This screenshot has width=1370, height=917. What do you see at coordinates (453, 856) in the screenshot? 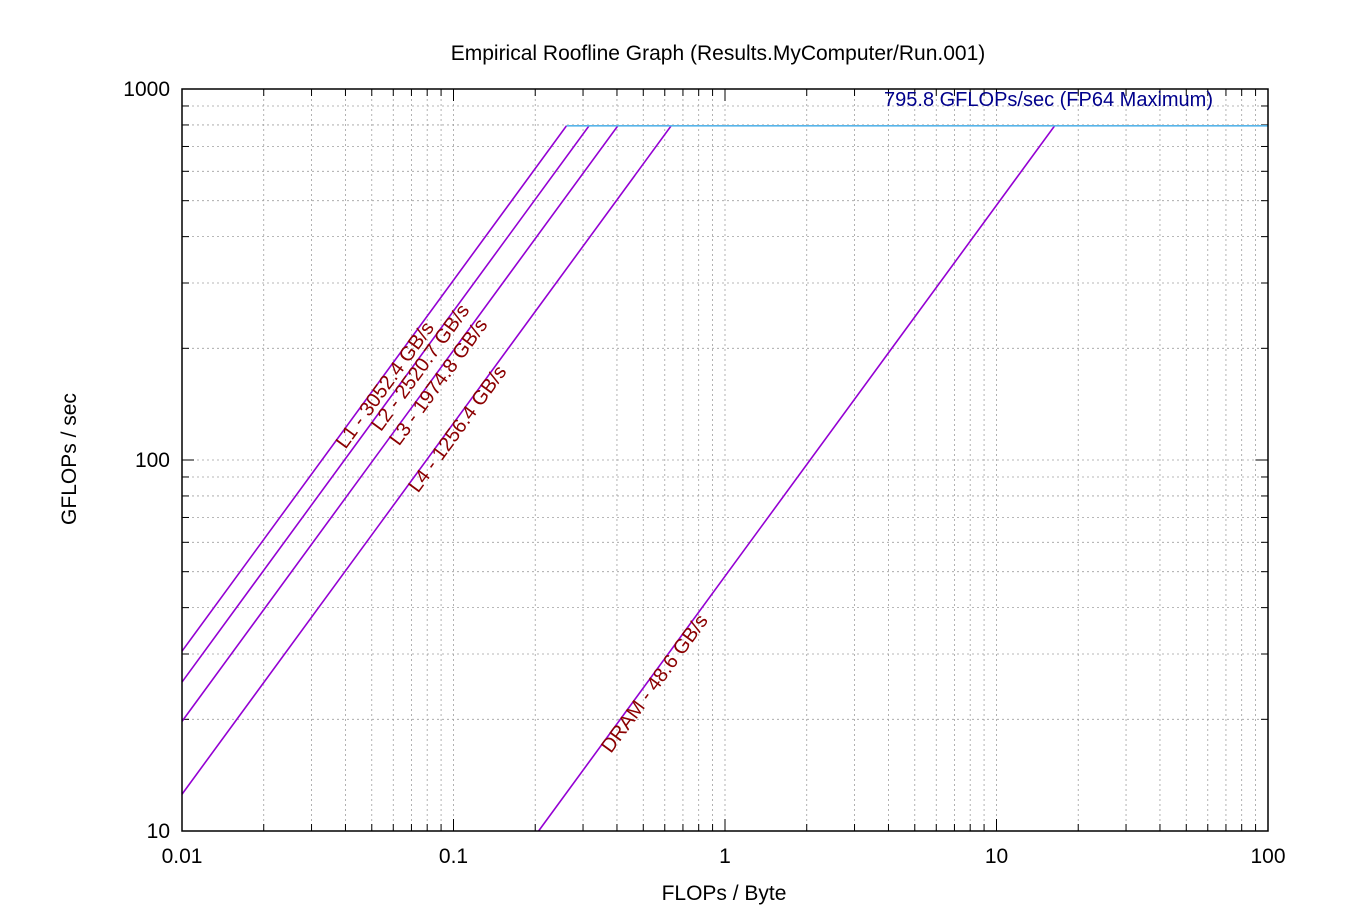
I see `x-tick-label: 0.1` at bounding box center [453, 856].